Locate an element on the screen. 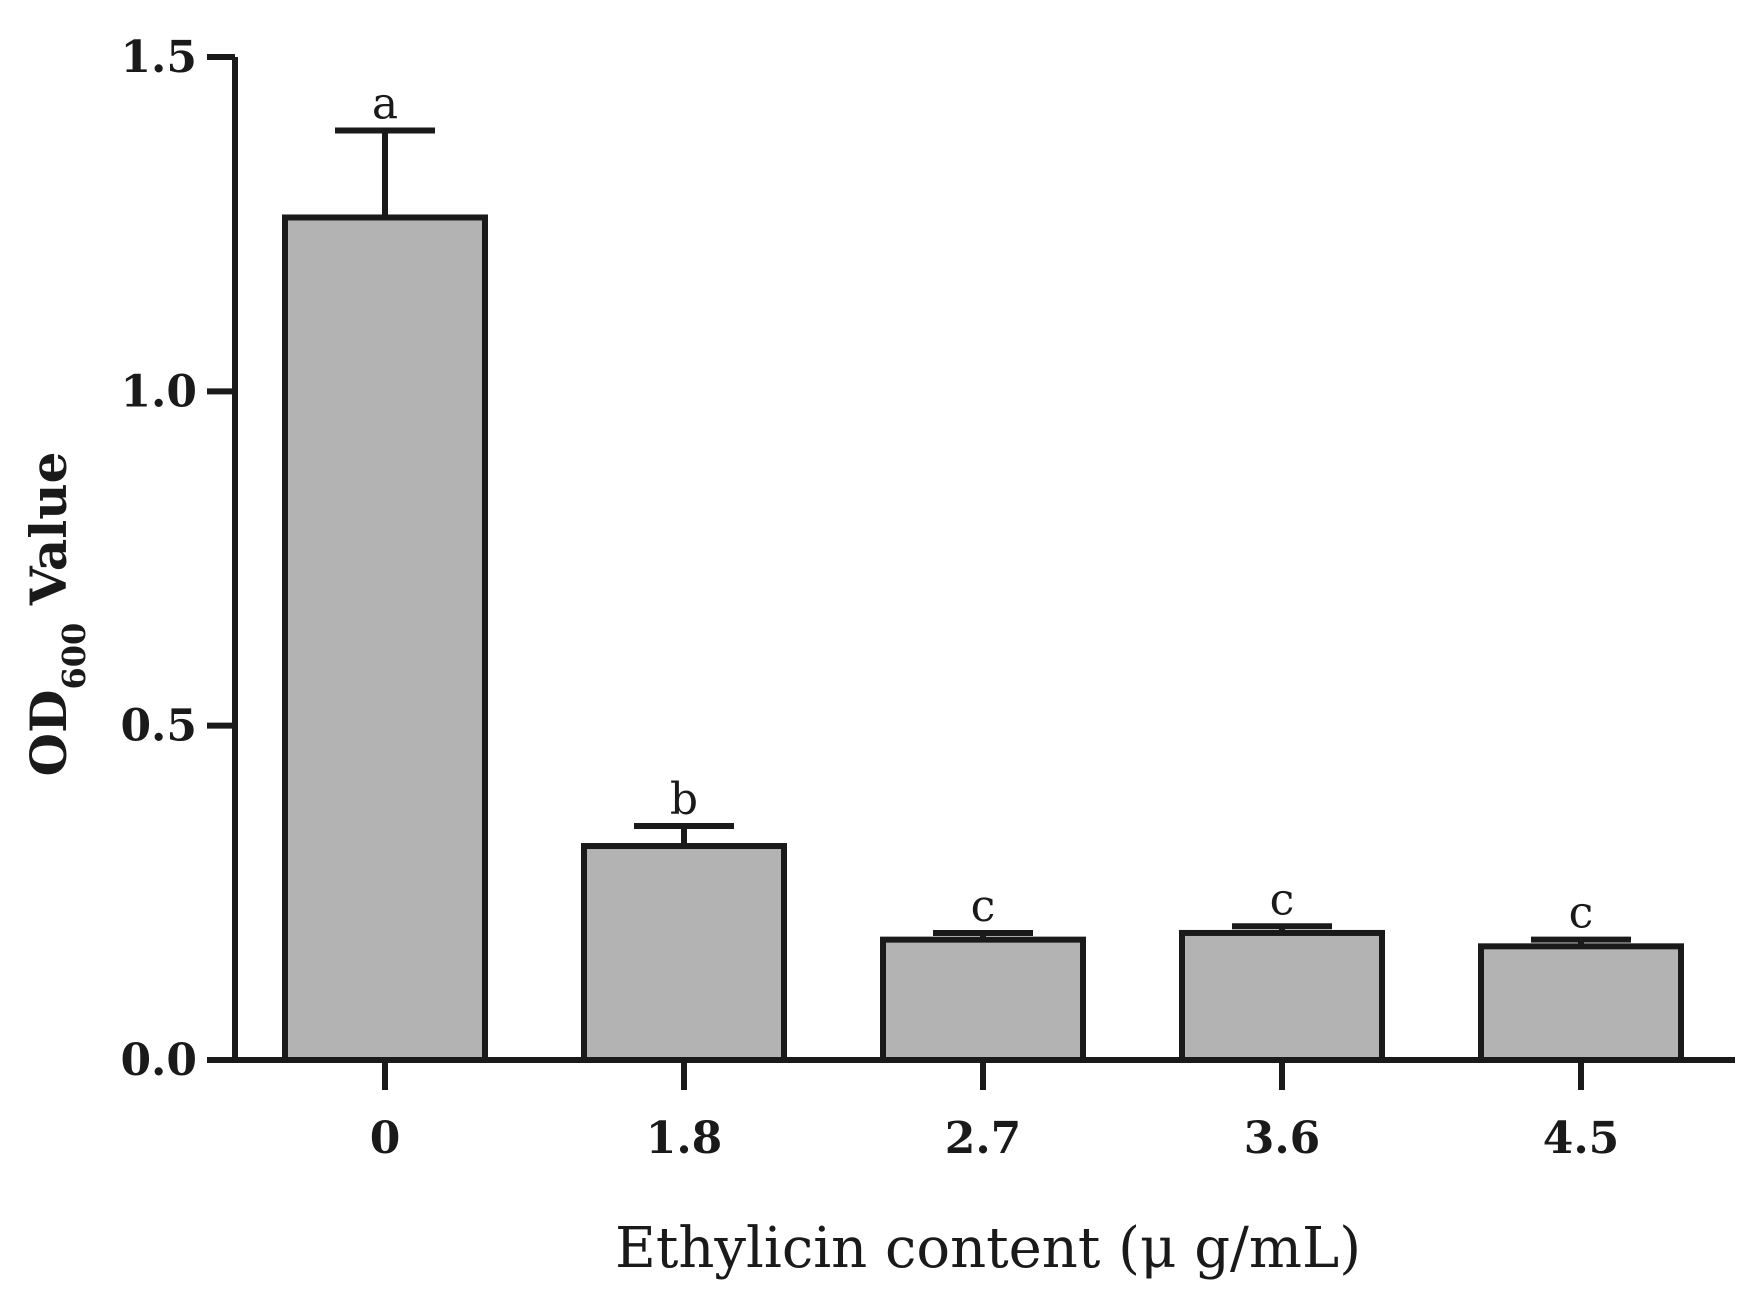 This screenshot has width=1753, height=1311. x-ticks: 0 1.8 2.7 3.6 4.5 is located at coordinates (995, 1112).